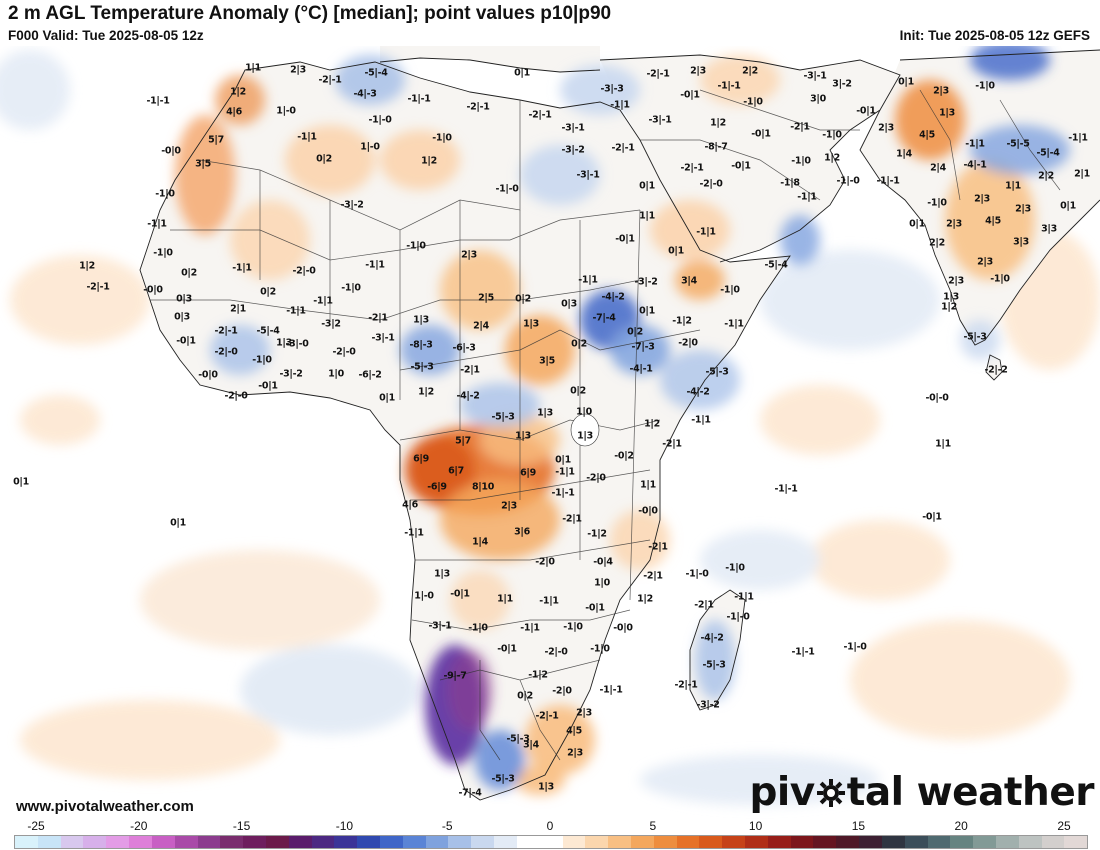  I want to click on point-value: -6|-2, so click(370, 375).